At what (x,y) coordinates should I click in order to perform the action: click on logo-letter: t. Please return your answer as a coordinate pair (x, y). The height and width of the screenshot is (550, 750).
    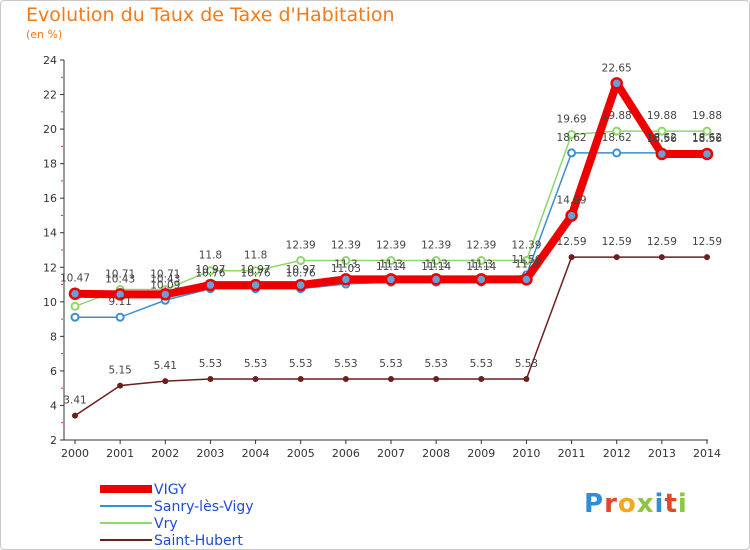
    Looking at the image, I should click on (671, 504).